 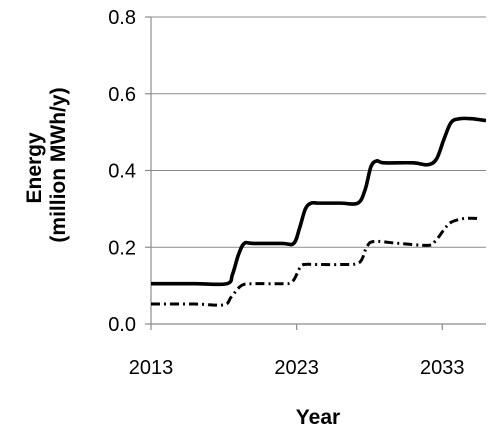 I want to click on y-axis-title-line-1: Energy, so click(x=34, y=168).